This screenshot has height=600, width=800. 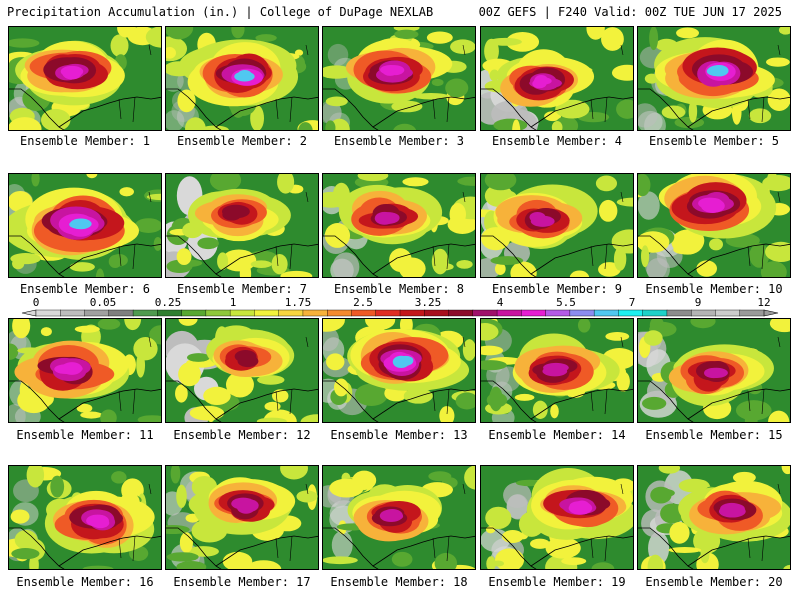 I want to click on colorbar-tick-label: 1.75, so click(x=298, y=302).